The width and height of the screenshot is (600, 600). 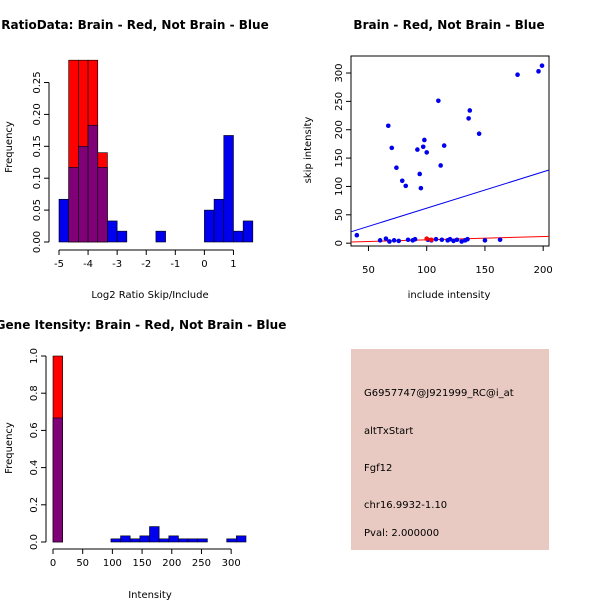 I want to click on scatter-plot-frame, so click(x=450, y=151).